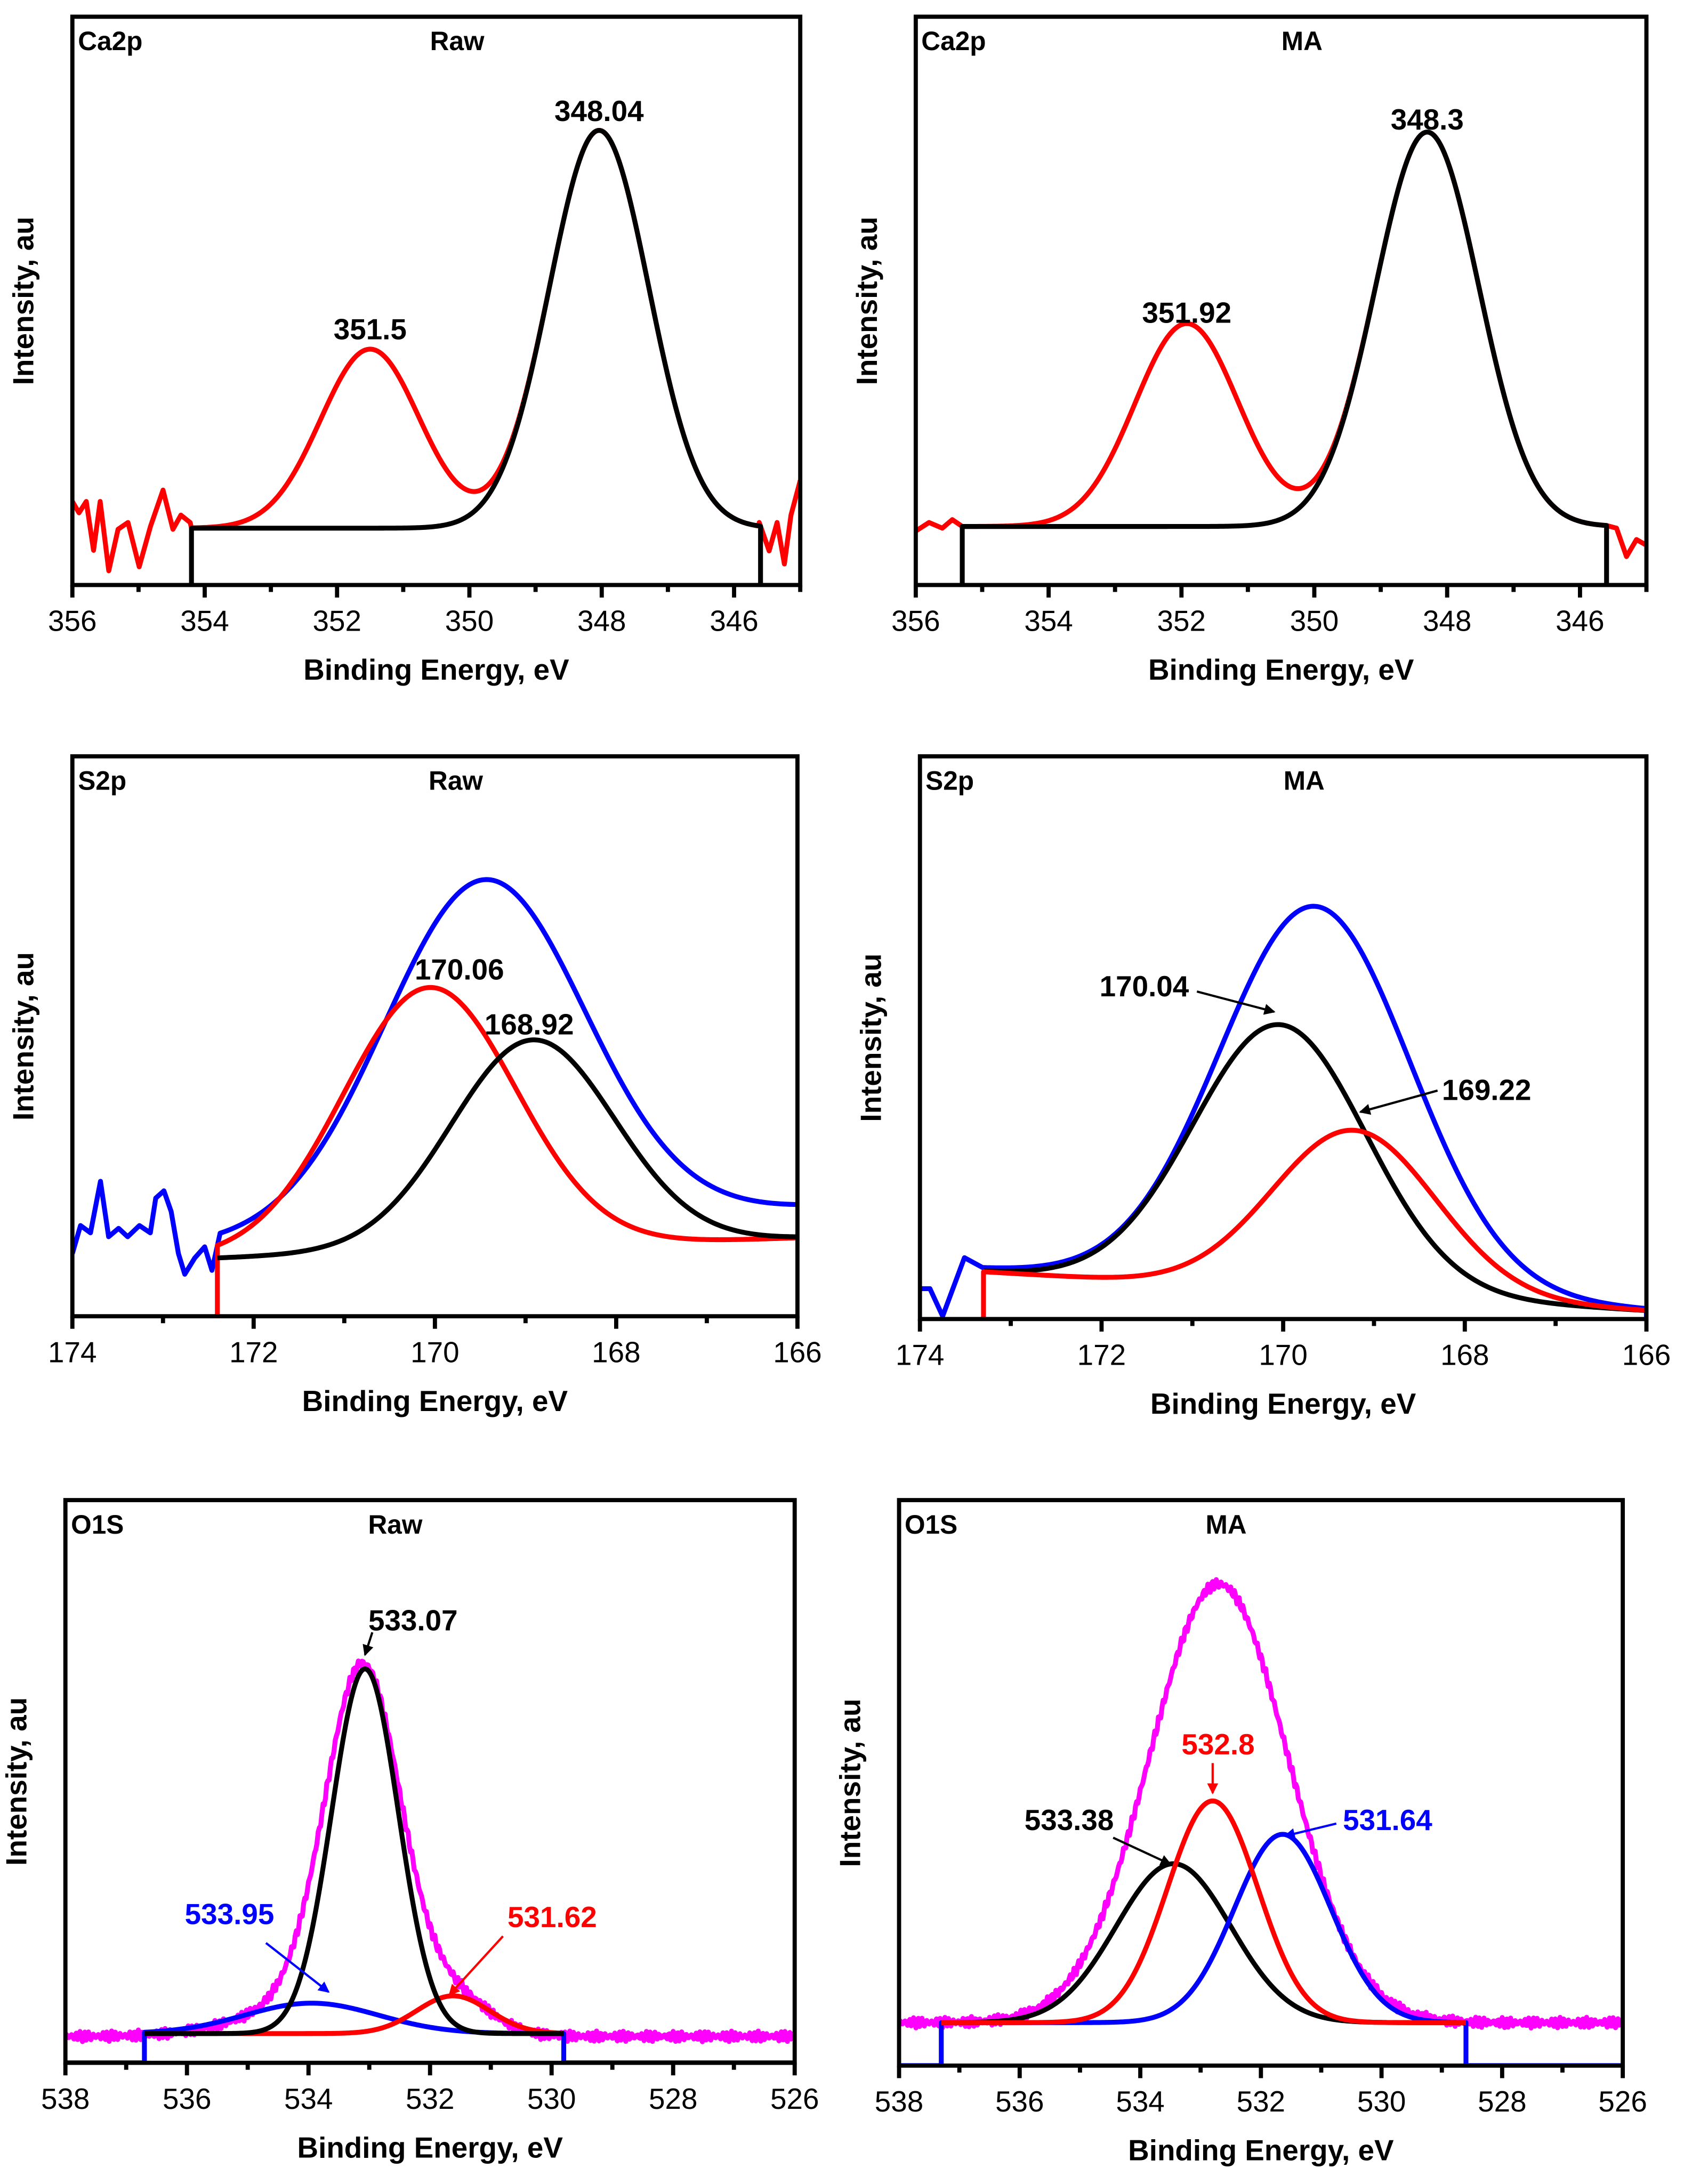 This screenshot has width=1684, height=2184. Describe the element at coordinates (1580, 621) in the screenshot. I see `x-tick-label: 346` at that location.